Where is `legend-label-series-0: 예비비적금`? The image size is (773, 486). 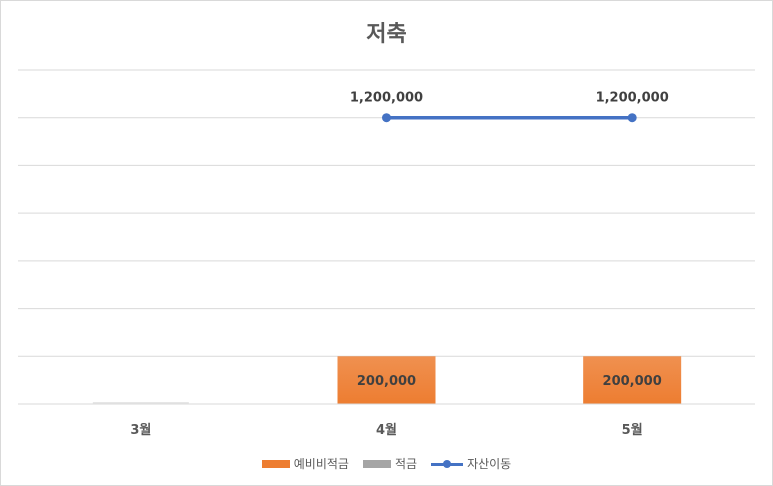
legend-label-series-0: 예비비적금 is located at coordinates (321, 464).